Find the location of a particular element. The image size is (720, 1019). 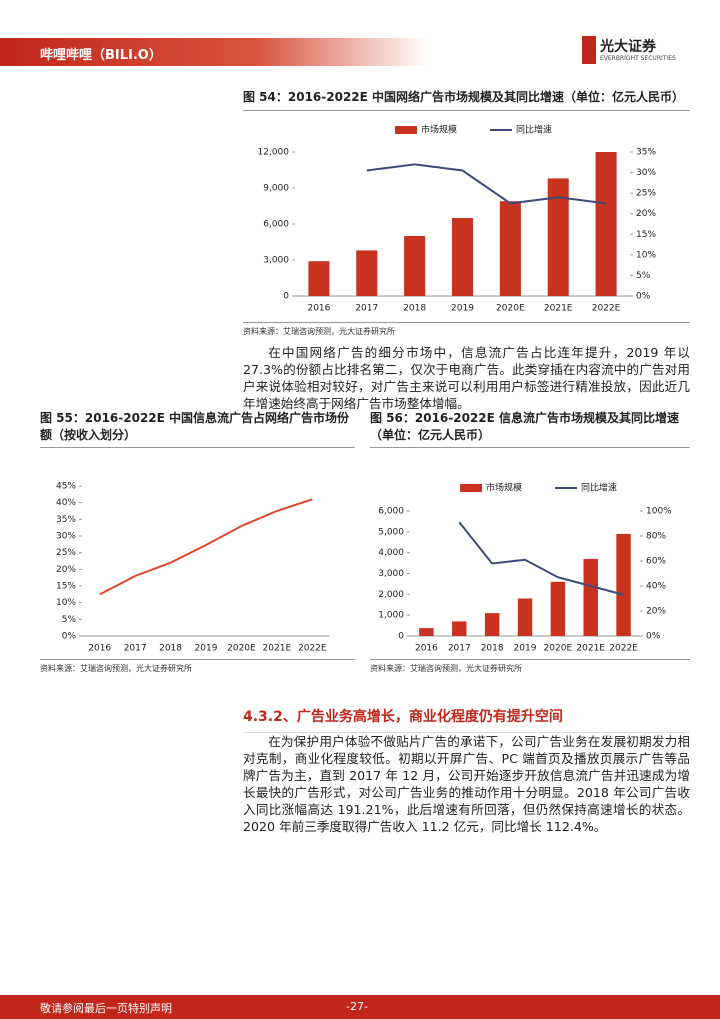

y-tick-label: 9,000 is located at coordinates (276, 189).